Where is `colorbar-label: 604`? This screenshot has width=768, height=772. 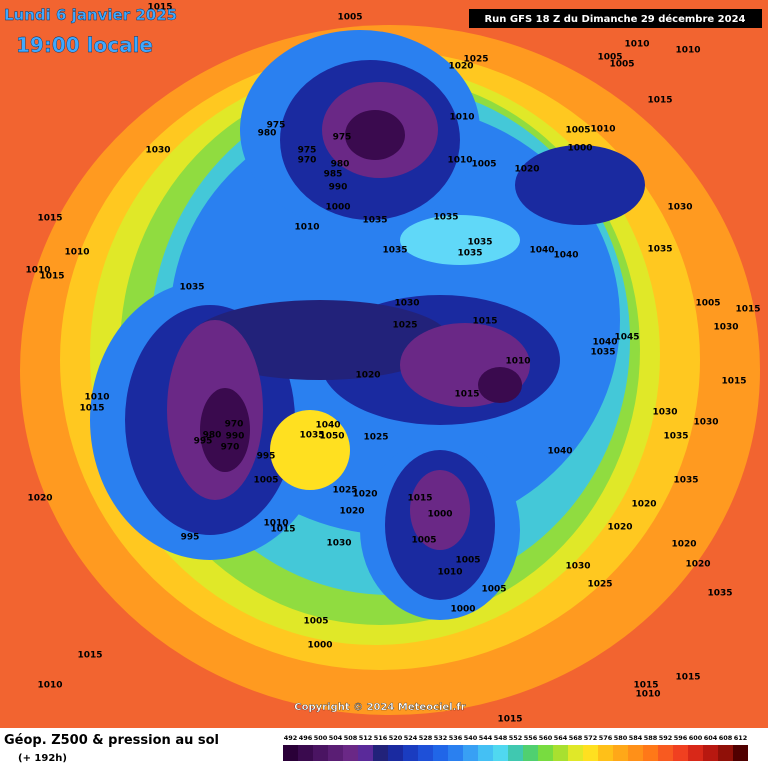 colorbar-label: 604 is located at coordinates (711, 738).